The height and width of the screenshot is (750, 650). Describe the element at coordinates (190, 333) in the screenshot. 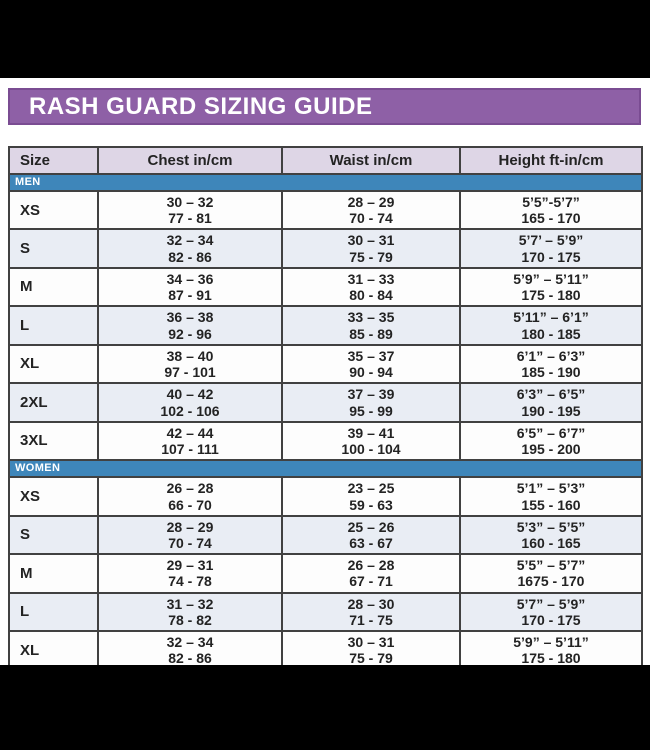

I see `chest-cm: 92 - 96` at that location.